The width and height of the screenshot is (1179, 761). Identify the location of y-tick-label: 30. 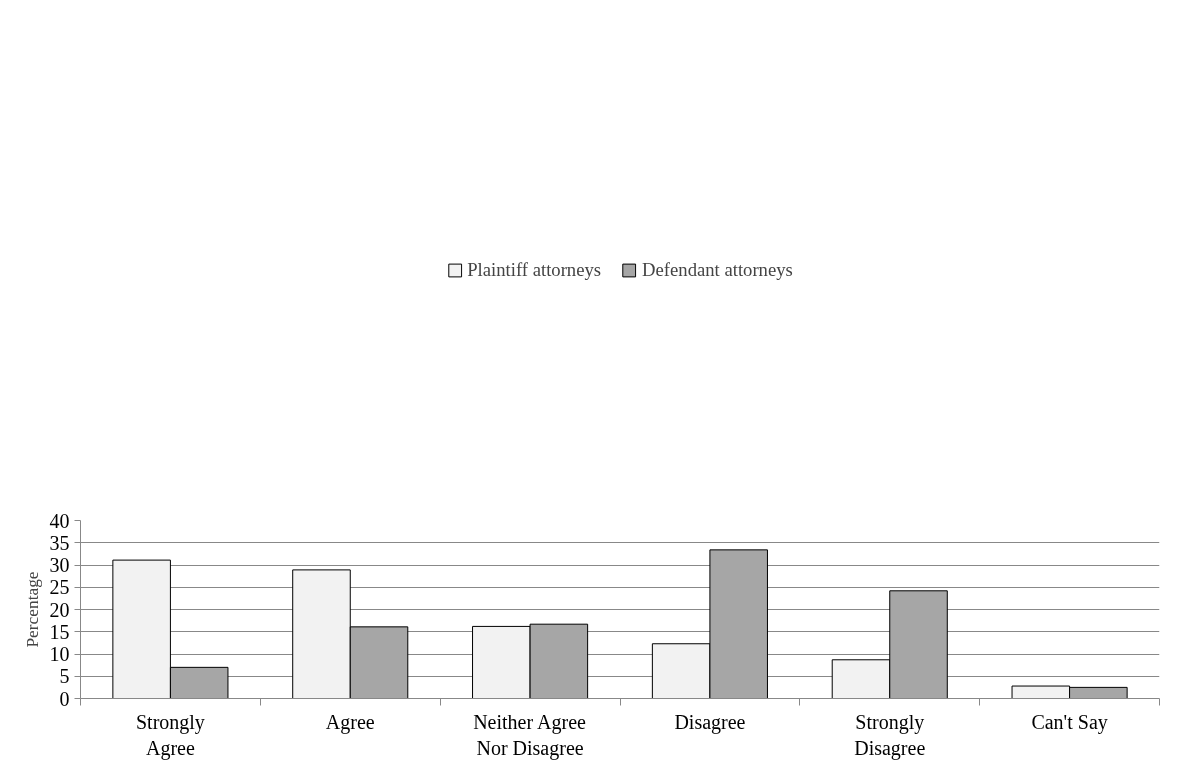
(59, 565).